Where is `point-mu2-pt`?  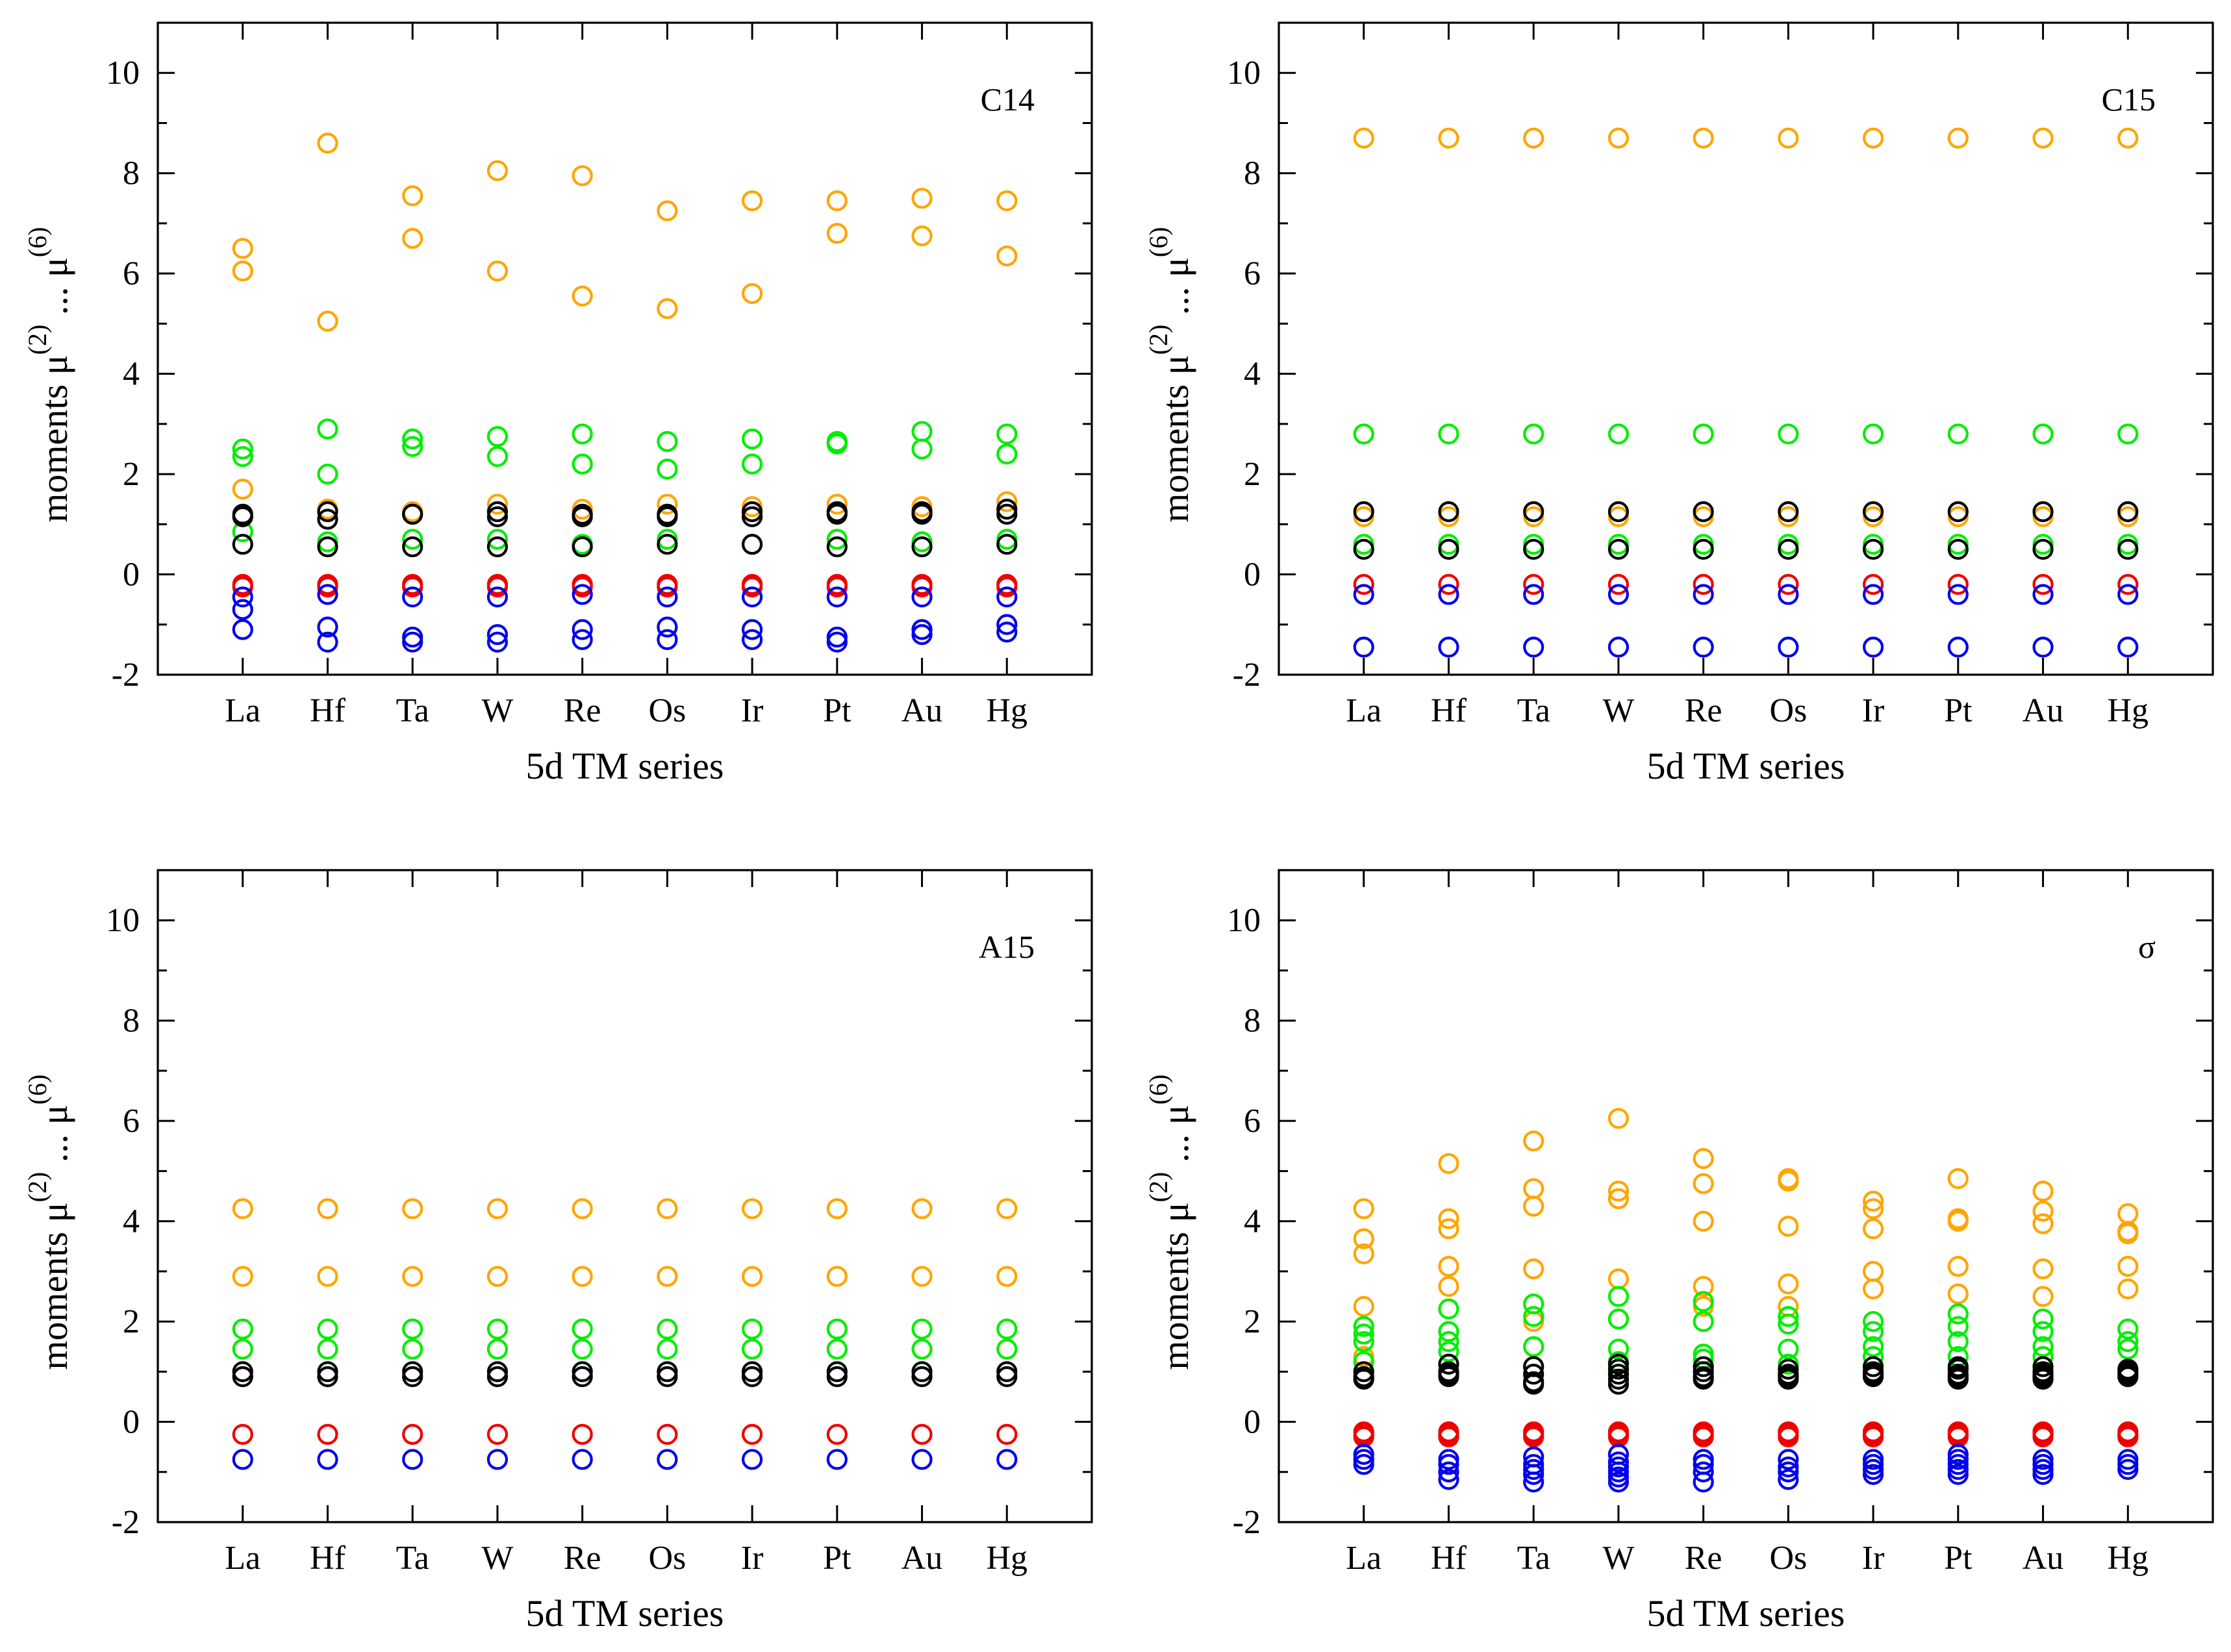
point-mu2-pt is located at coordinates (837, 1459).